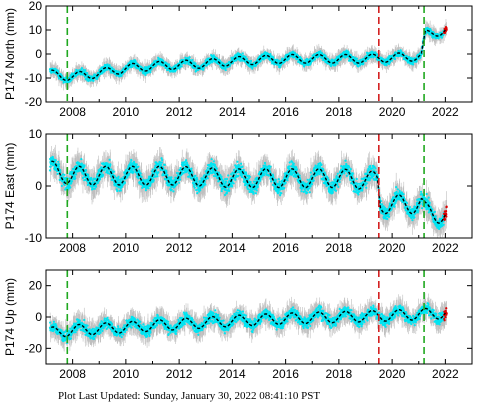 The height and width of the screenshot is (404, 481). What do you see at coordinates (126, 112) in the screenshot?
I see `x-tick-label: 2010` at bounding box center [126, 112].